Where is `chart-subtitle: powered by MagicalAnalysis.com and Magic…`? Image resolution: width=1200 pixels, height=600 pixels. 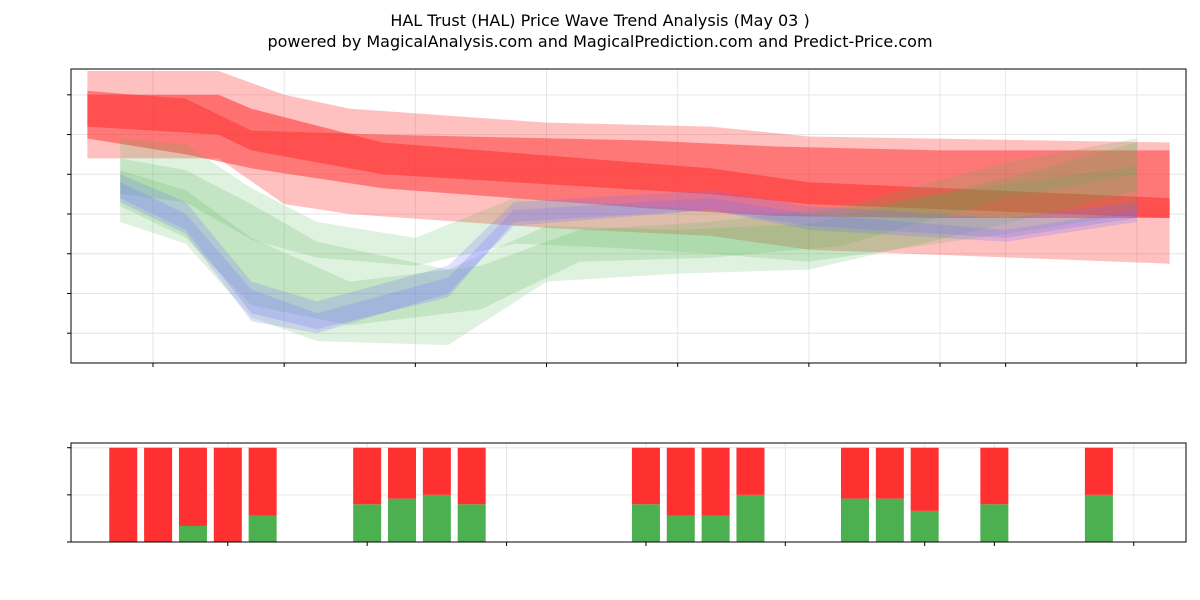
chart-subtitle: powered by MagicalAnalysis.com and Magic… is located at coordinates (599, 41).